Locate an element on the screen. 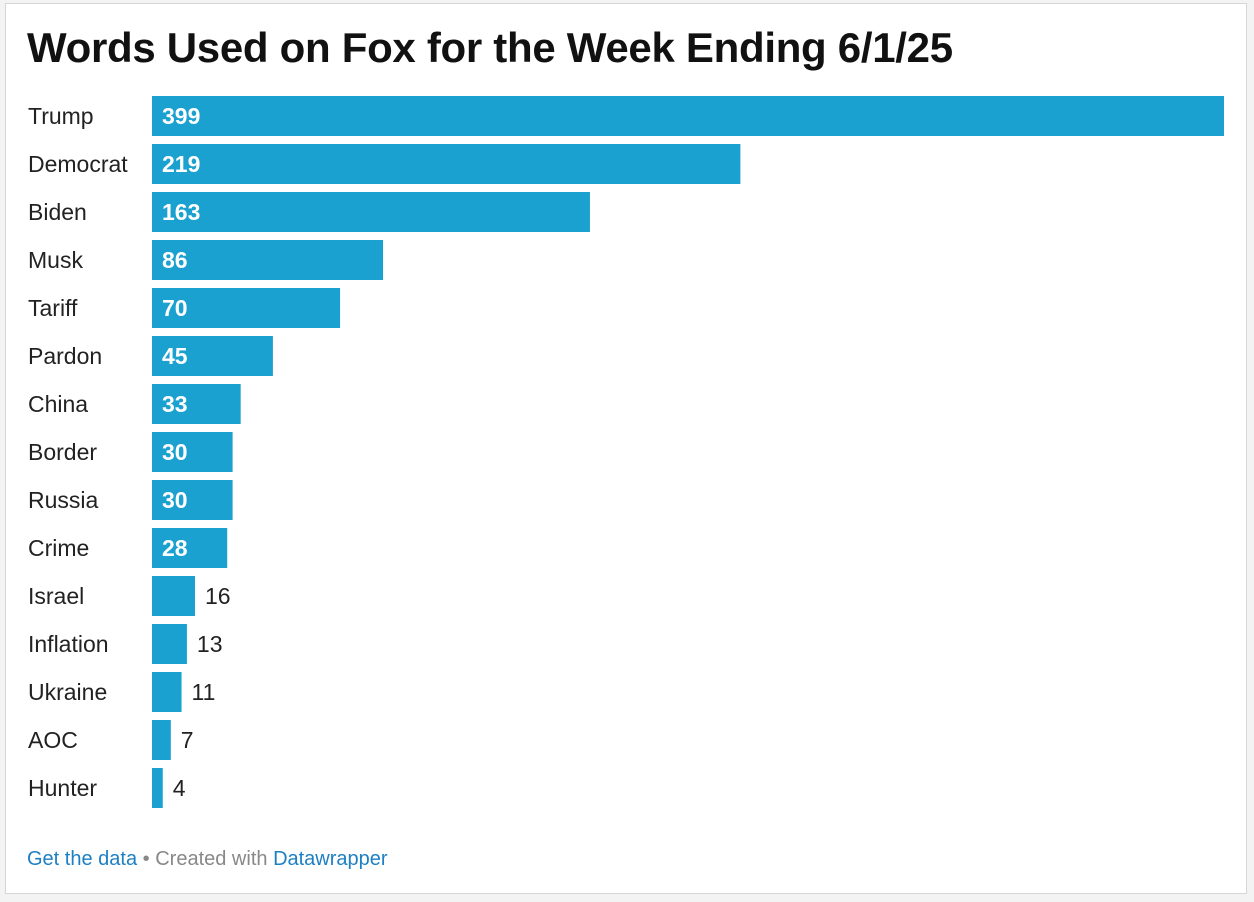 Image resolution: width=1254 pixels, height=902 pixels. category-label-ukraine: Ukraine is located at coordinates (67, 692).